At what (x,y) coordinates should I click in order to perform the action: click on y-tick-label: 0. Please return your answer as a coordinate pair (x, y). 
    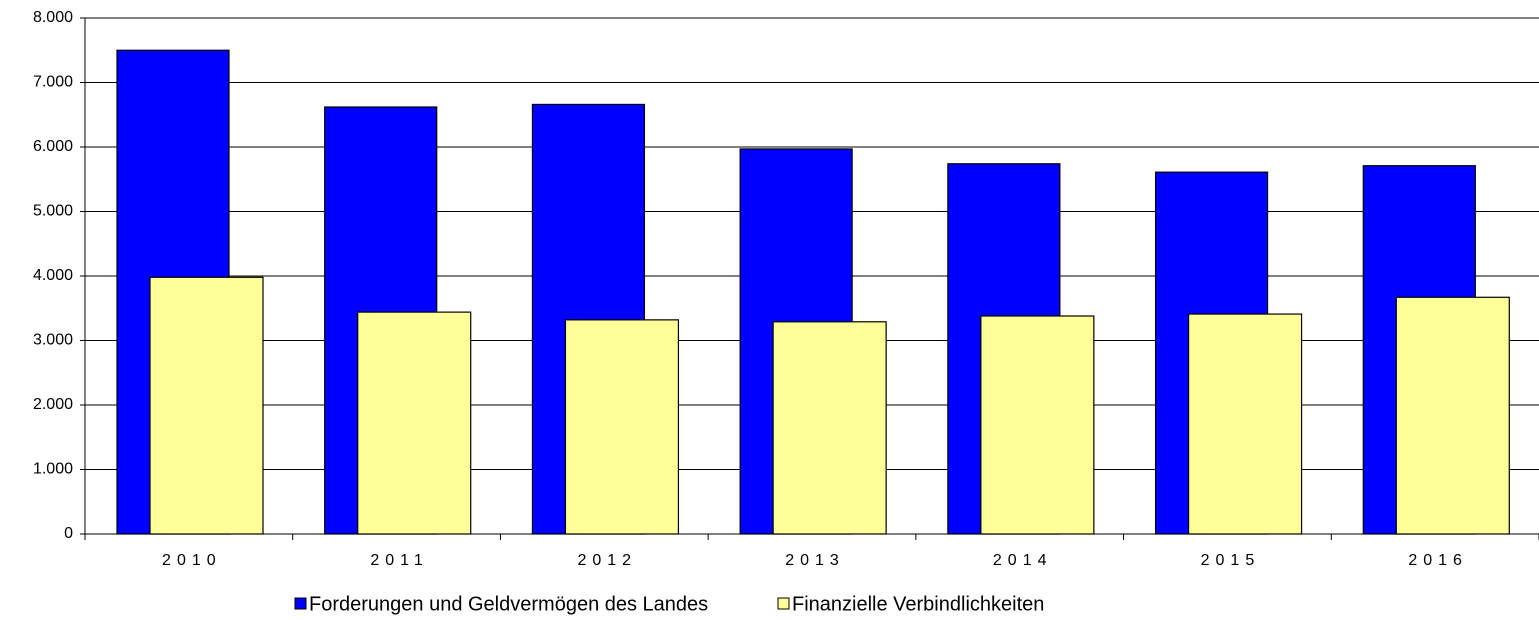
    Looking at the image, I should click on (68, 533).